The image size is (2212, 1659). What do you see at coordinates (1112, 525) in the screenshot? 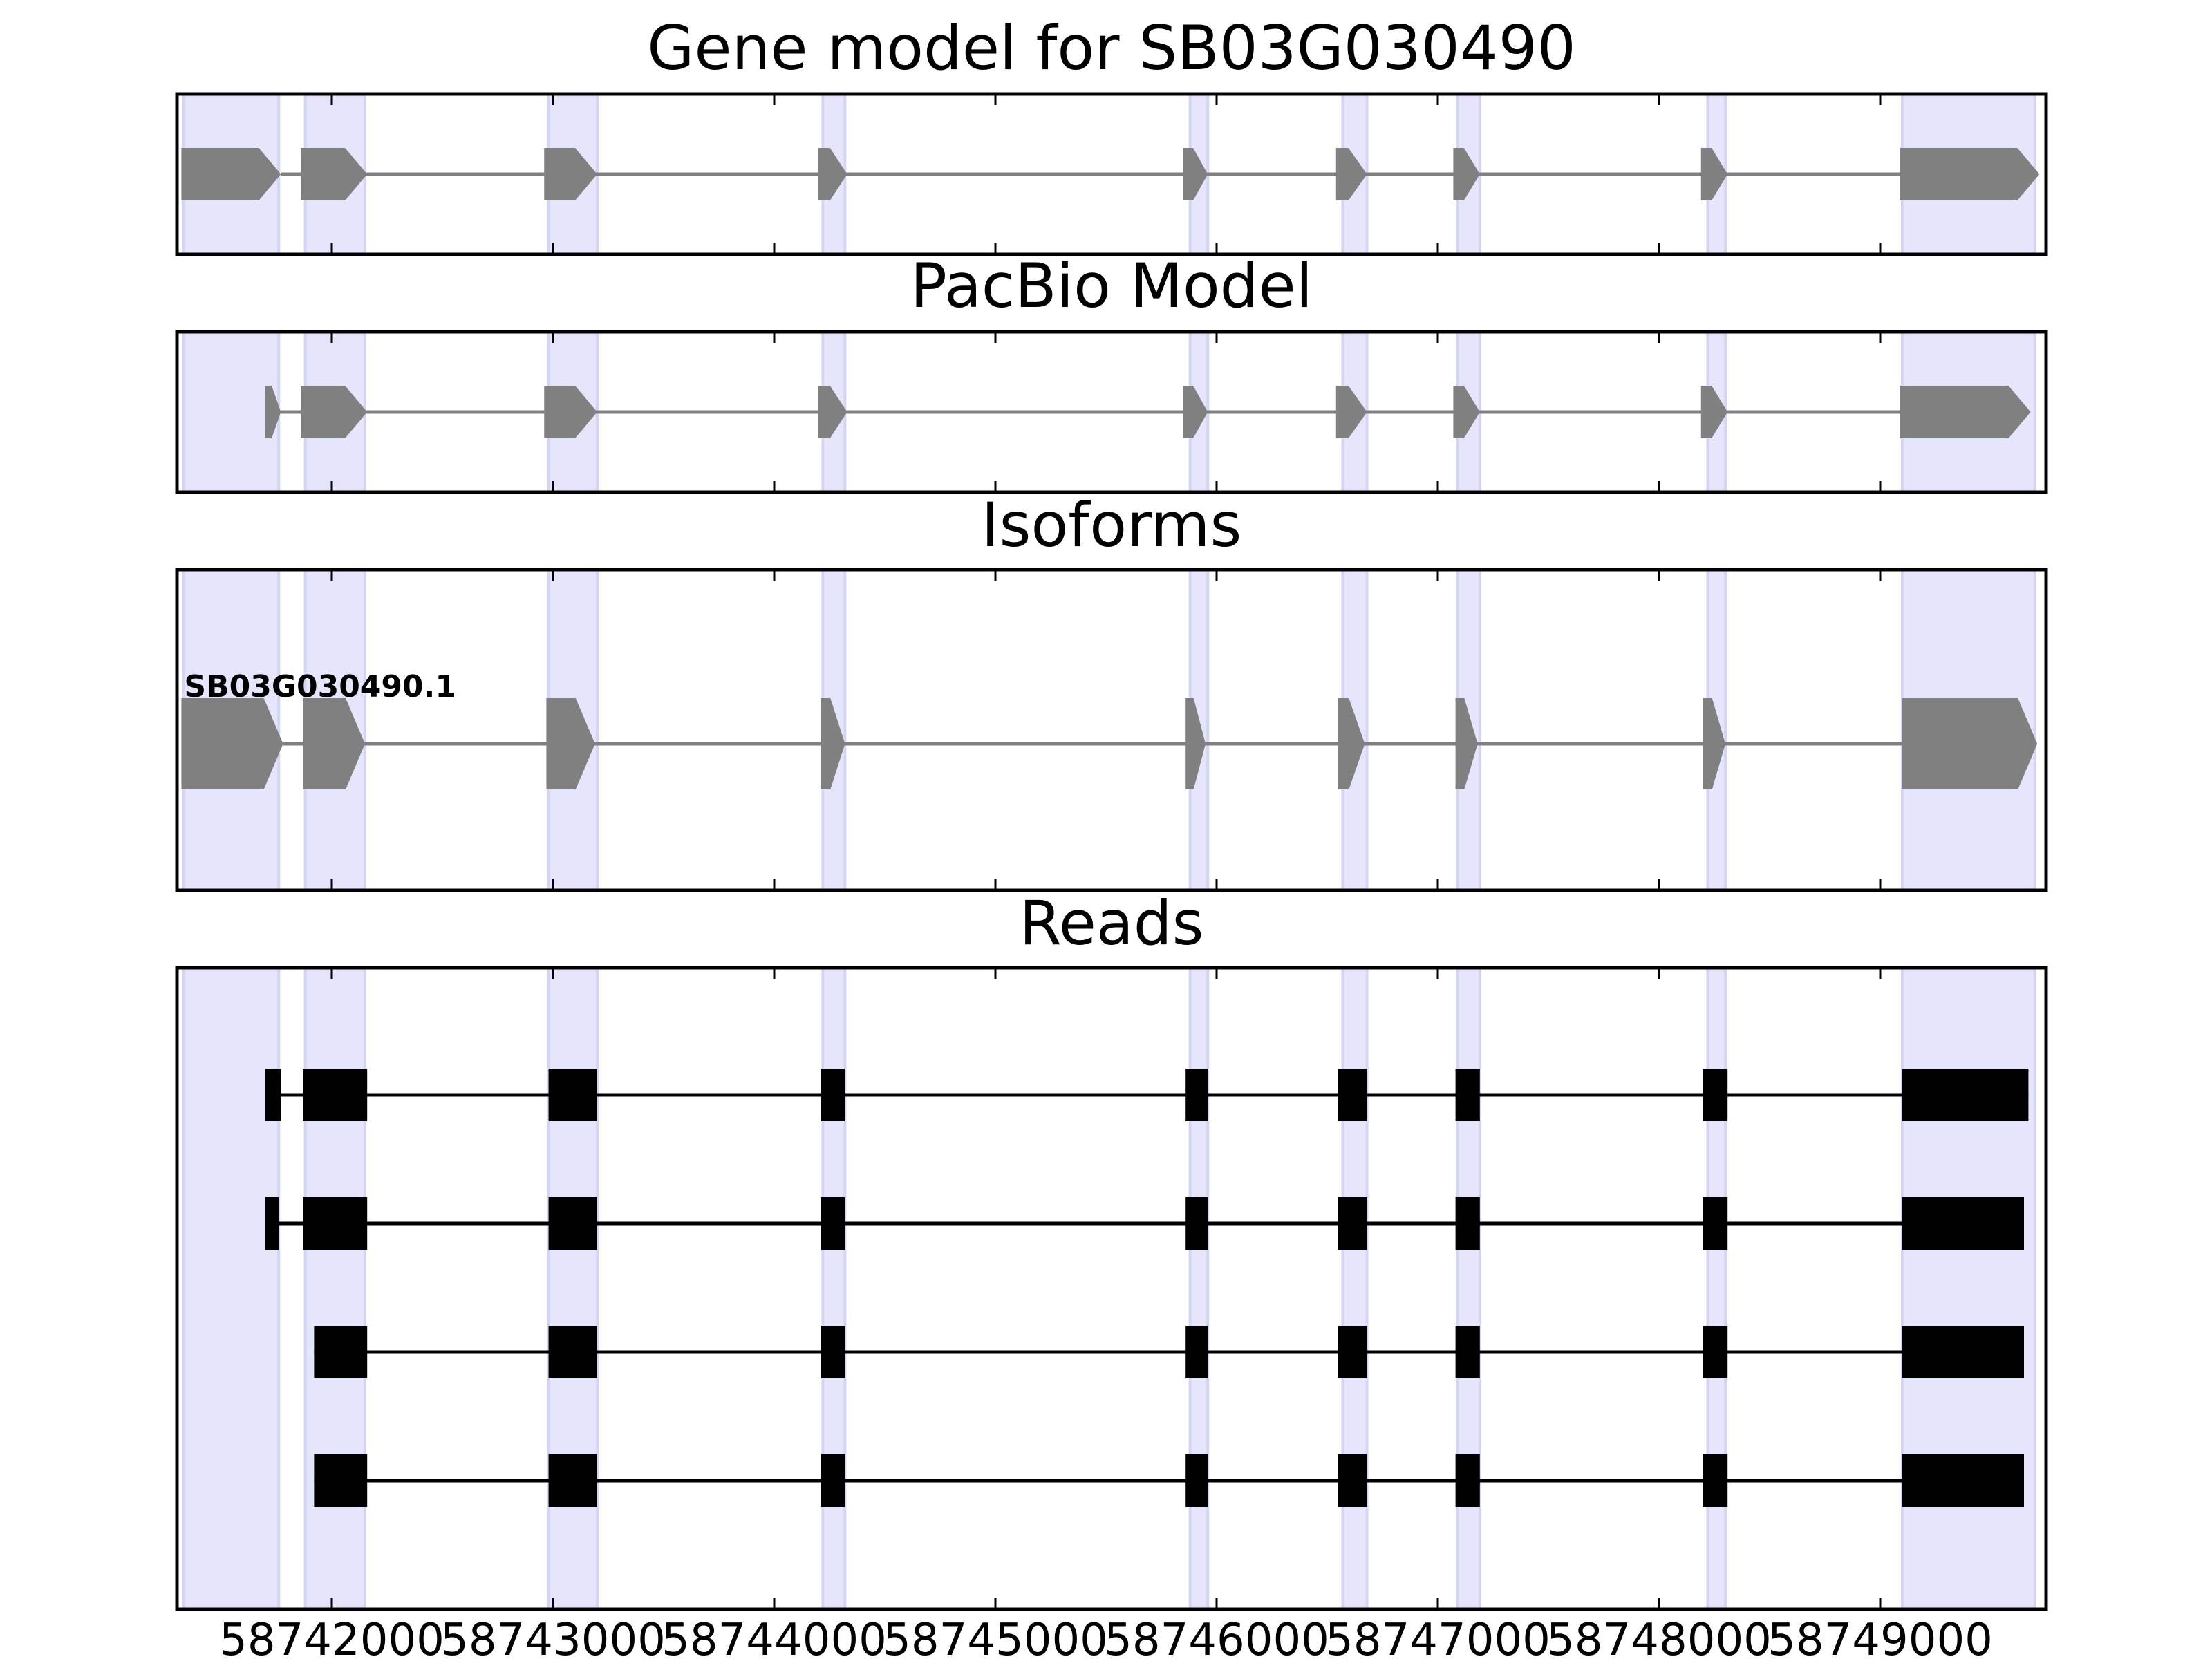
I see `panel-title: Isoforms` at bounding box center [1112, 525].